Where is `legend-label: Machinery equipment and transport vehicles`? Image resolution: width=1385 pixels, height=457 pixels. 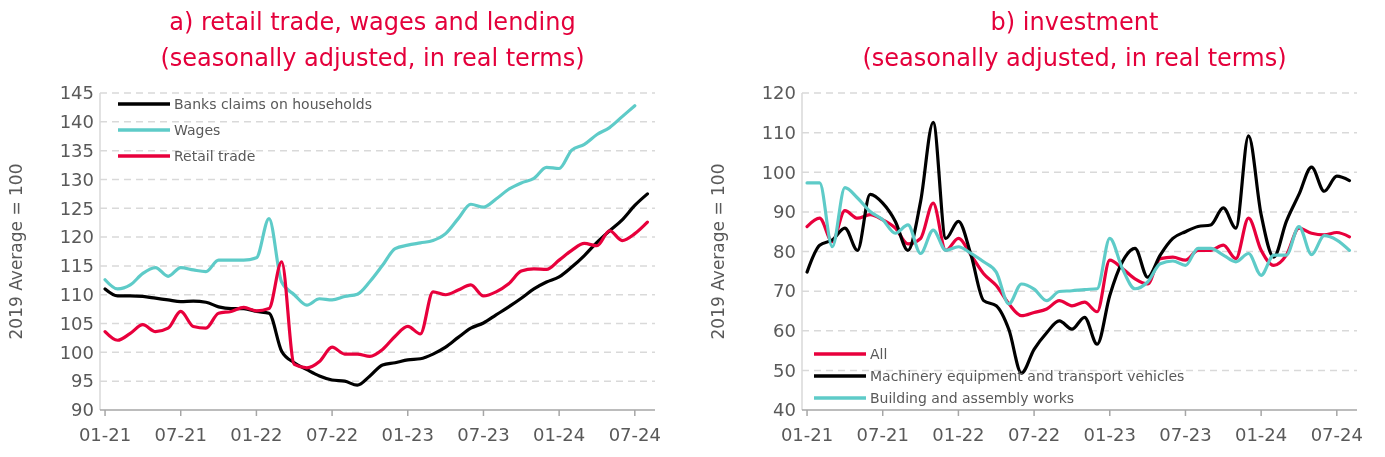 legend-label: Machinery equipment and transport vehicles is located at coordinates (1027, 375).